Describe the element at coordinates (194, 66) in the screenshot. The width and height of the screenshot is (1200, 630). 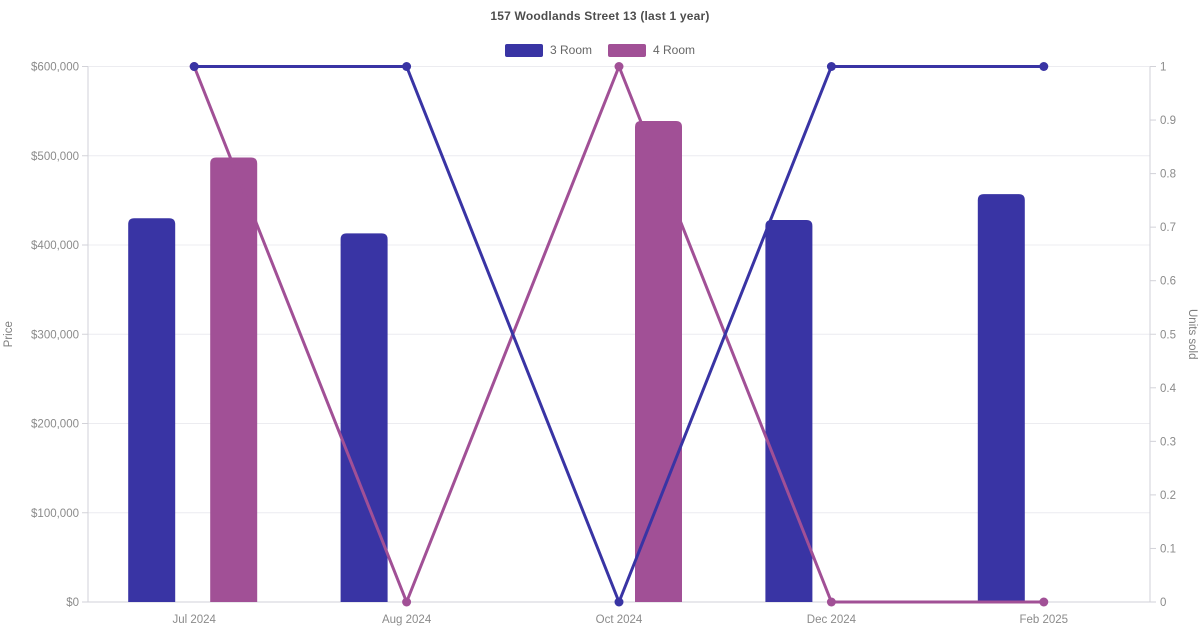
I see `point-3-room-jul-2024` at that location.